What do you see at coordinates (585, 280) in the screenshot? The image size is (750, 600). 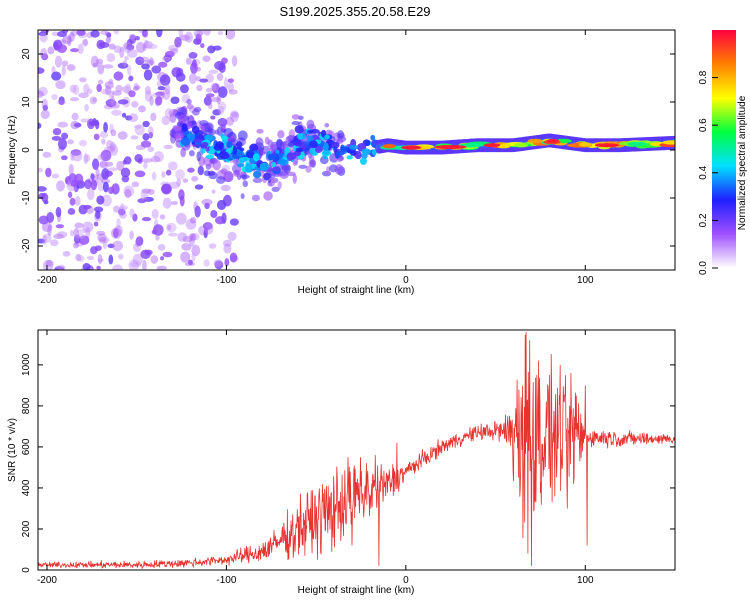 I see `spectrogram-xtick-label: 100` at bounding box center [585, 280].